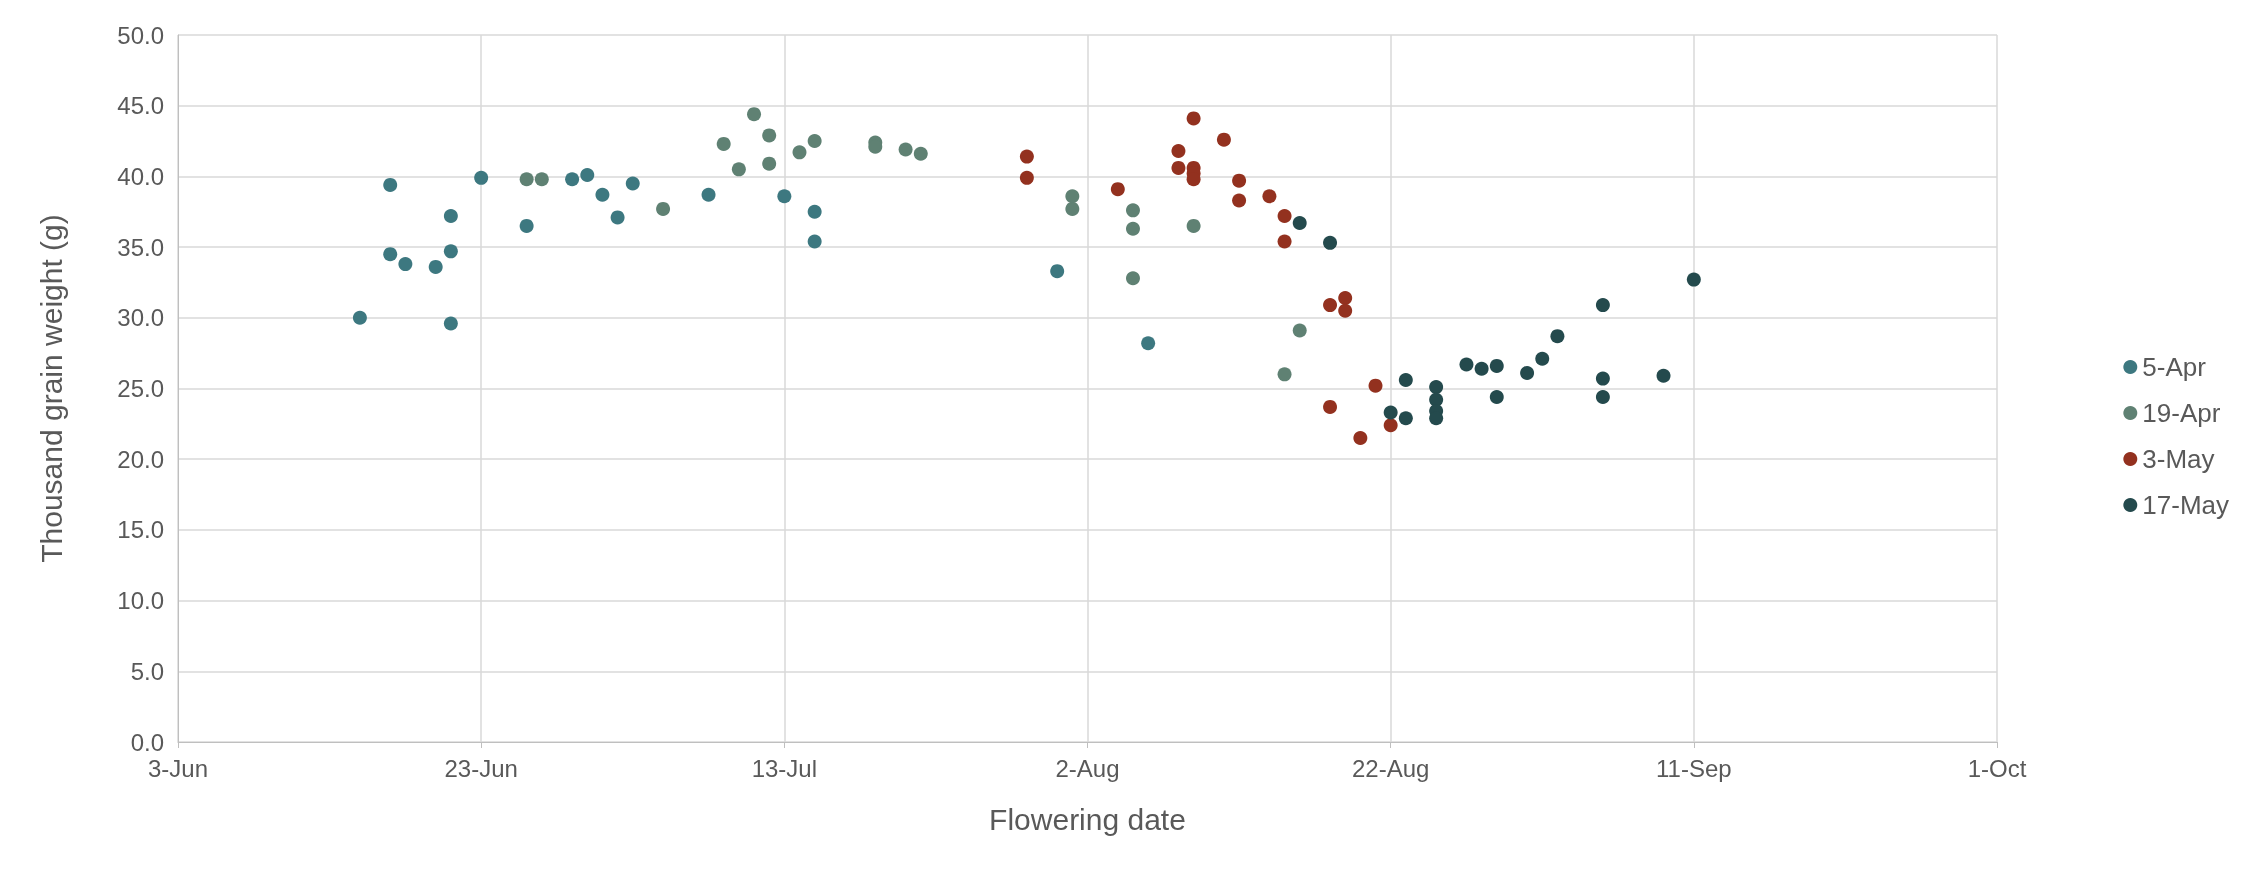 This screenshot has height=872, width=2252. Describe the element at coordinates (140, 530) in the screenshot. I see `y-tick-label: 15.0` at that location.